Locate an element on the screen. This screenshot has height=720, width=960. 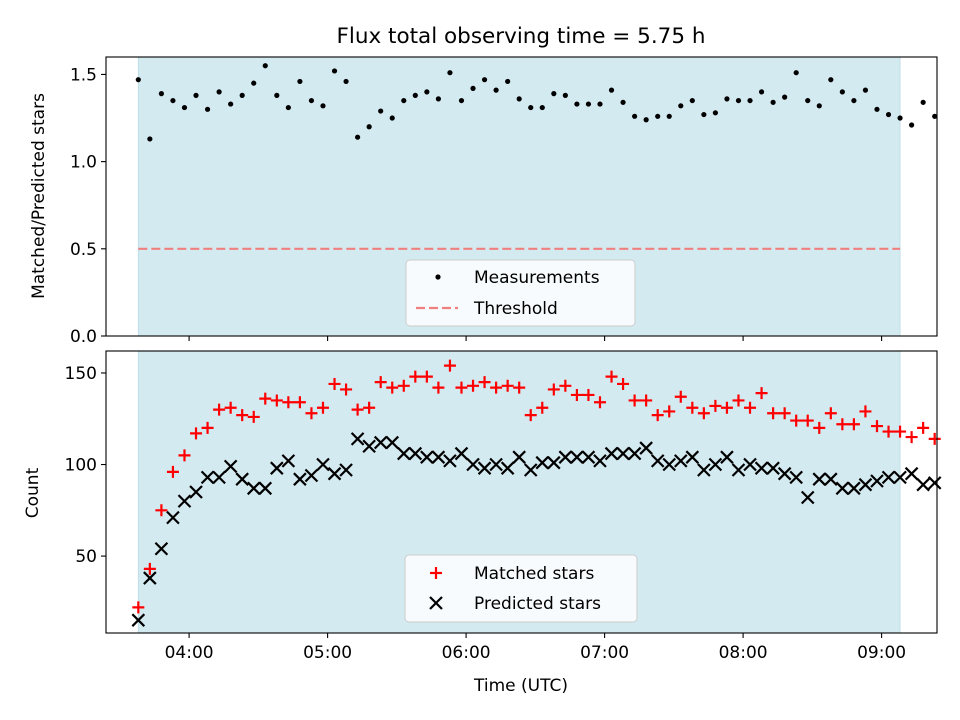
ratio-x-ticks is located at coordinates (535, 338).